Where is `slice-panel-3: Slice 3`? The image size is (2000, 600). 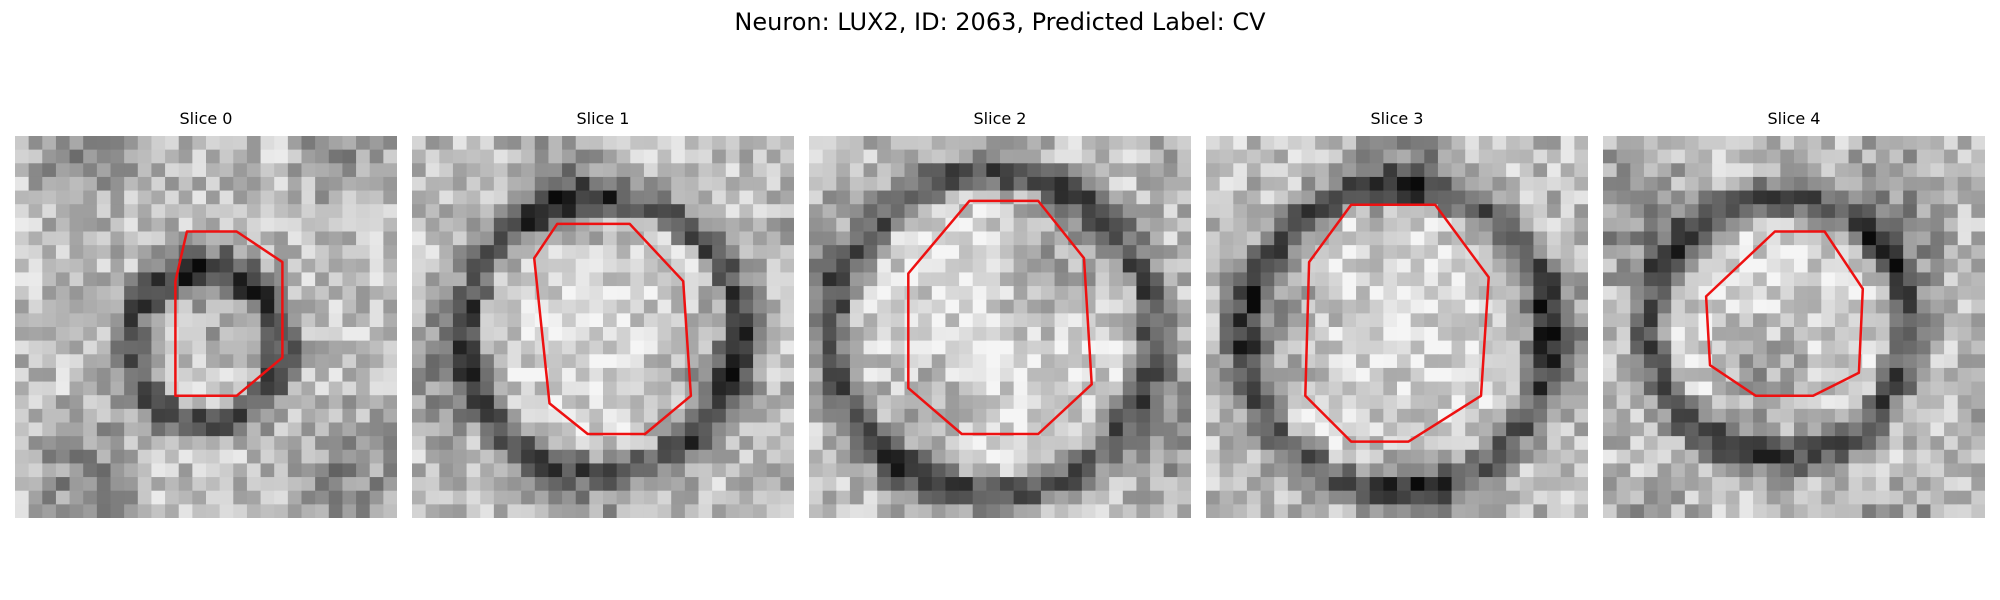 slice-panel-3: Slice 3 is located at coordinates (1397, 313).